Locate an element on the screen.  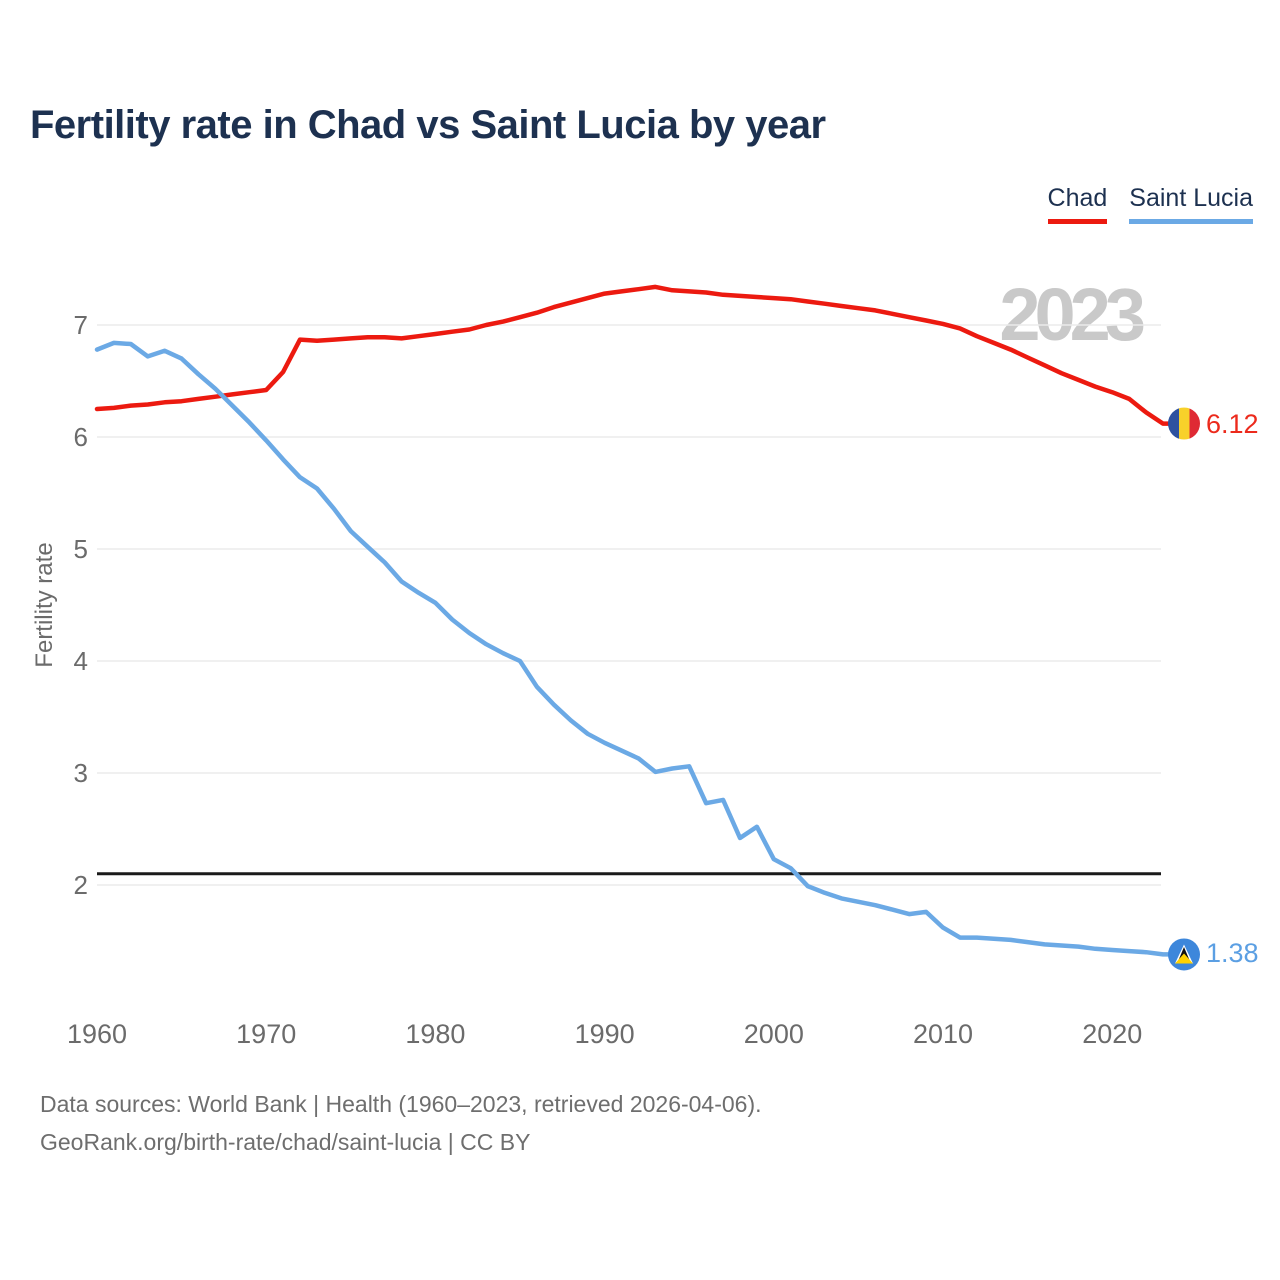
x-tick-label: 2010 is located at coordinates (943, 1034).